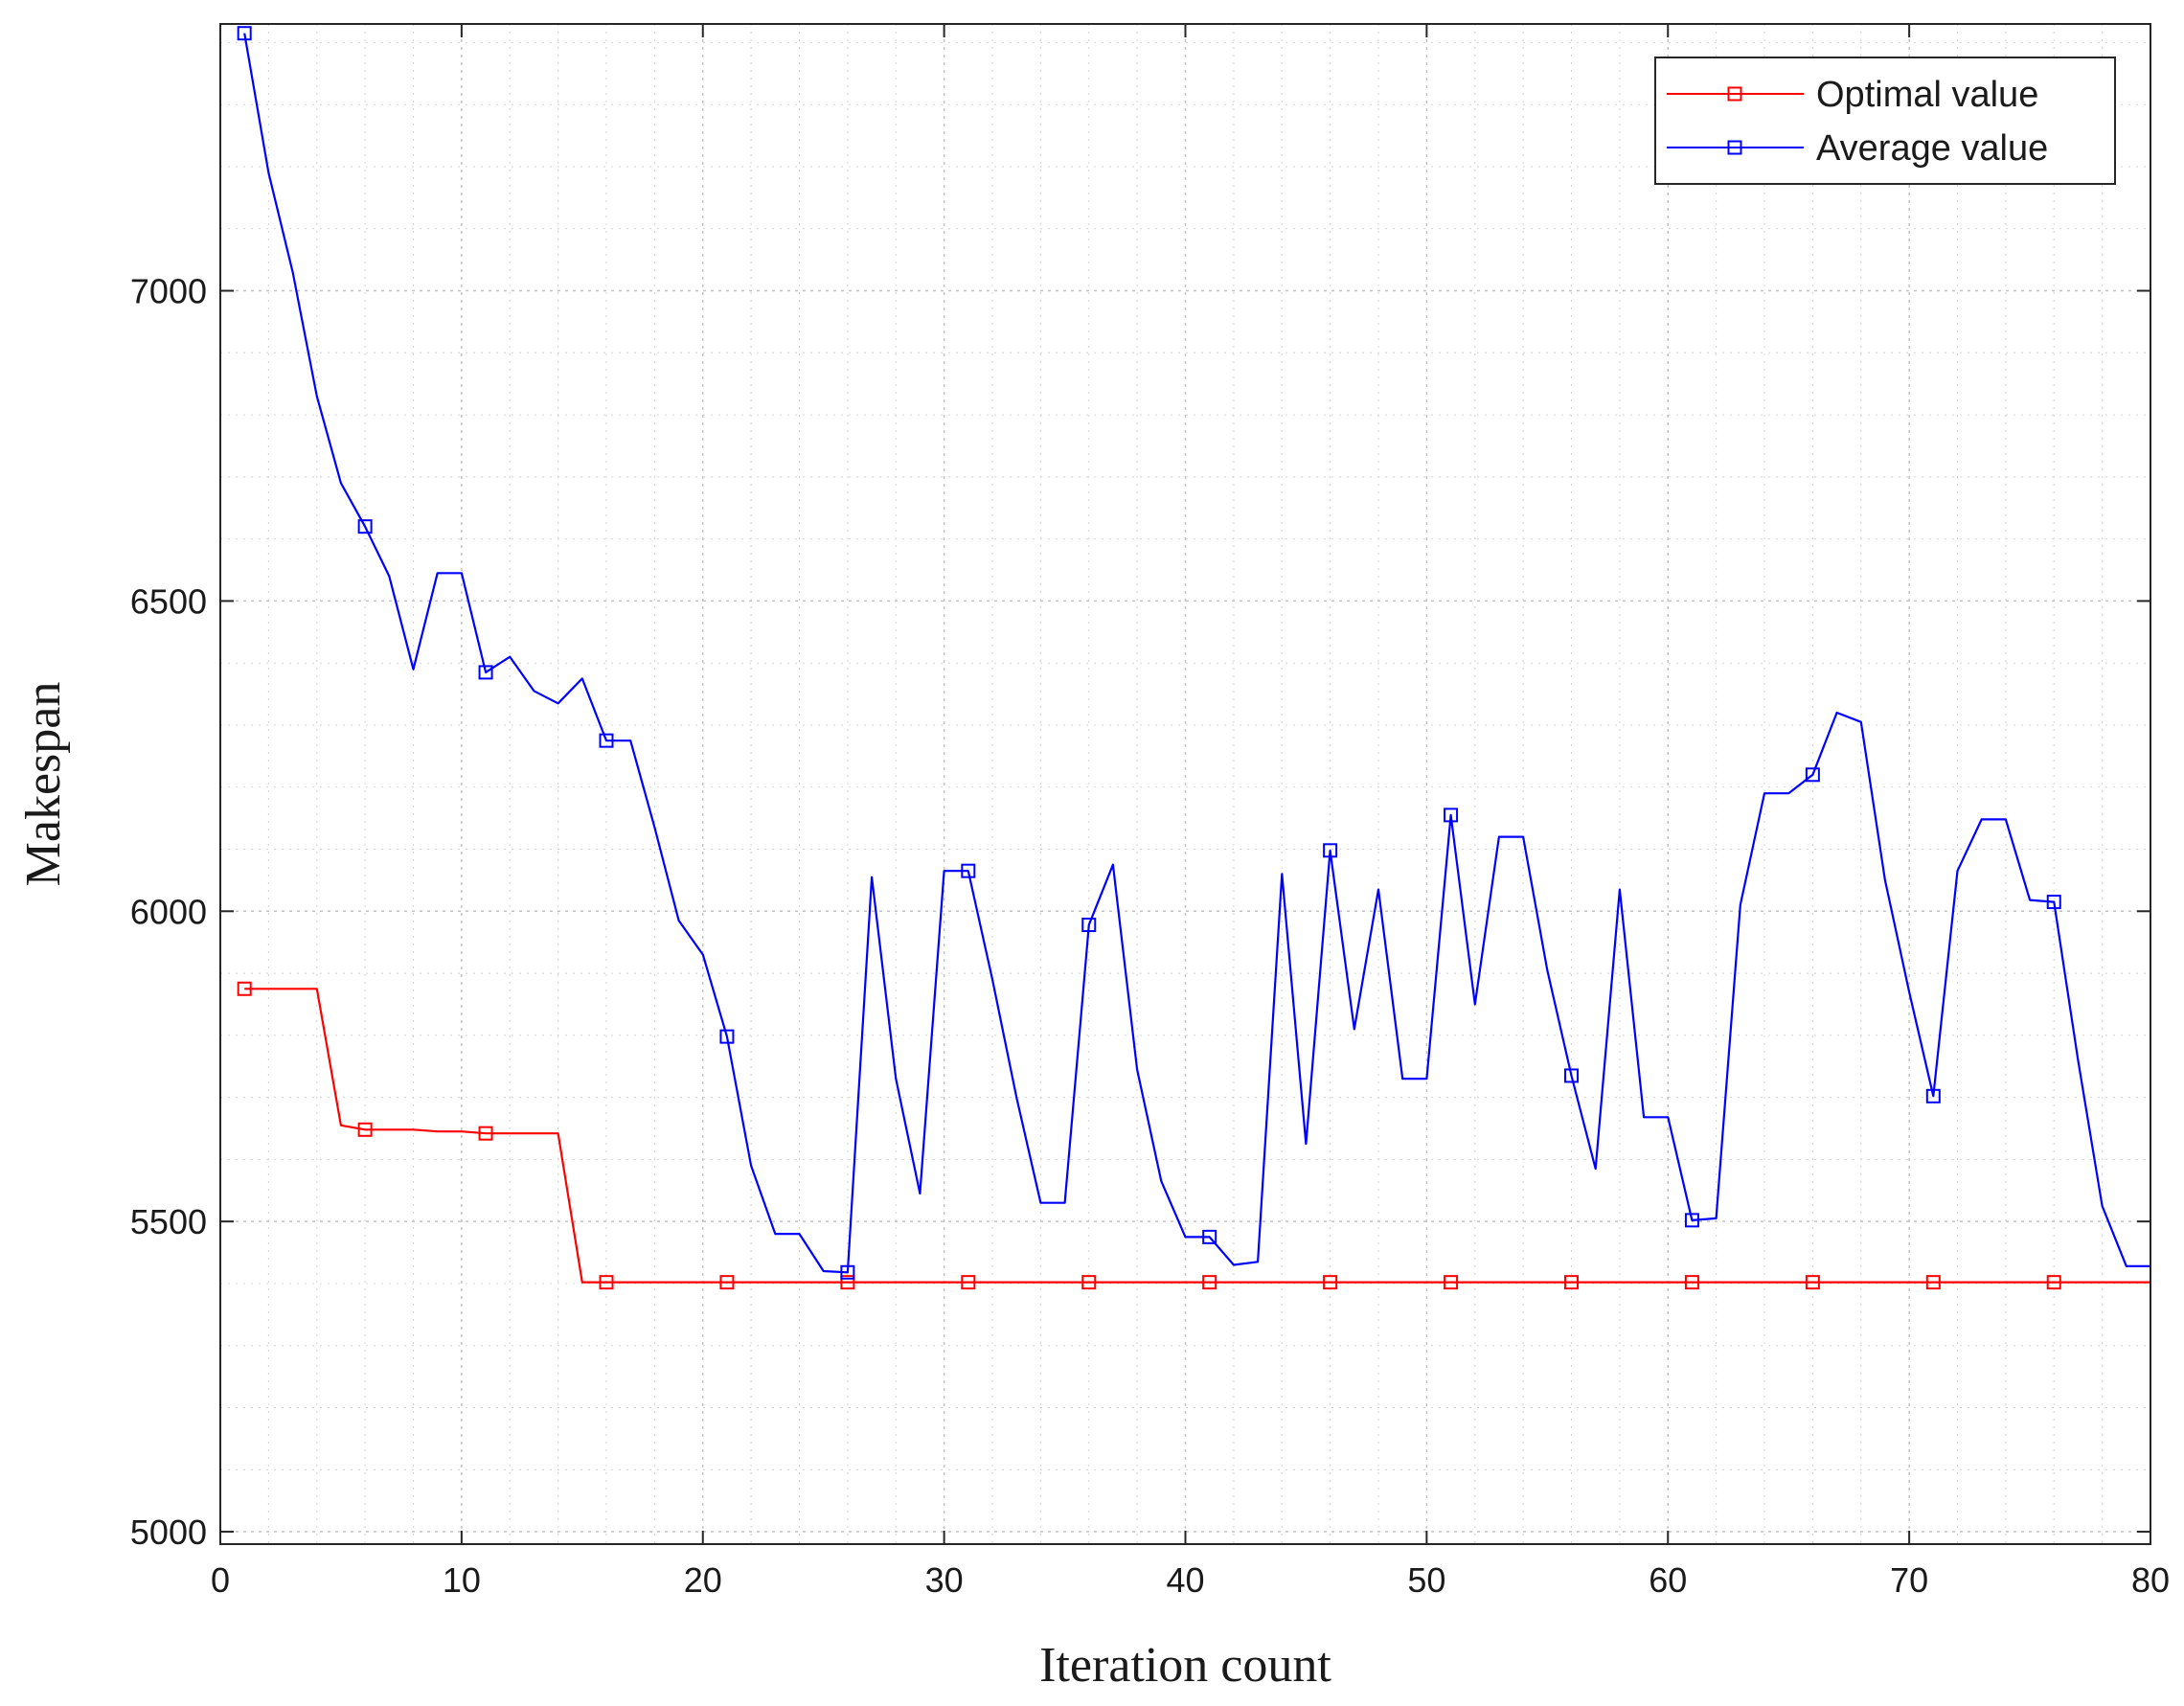 This screenshot has height=1706, width=2184. What do you see at coordinates (462, 1580) in the screenshot?
I see `x-tick-label: 10` at bounding box center [462, 1580].